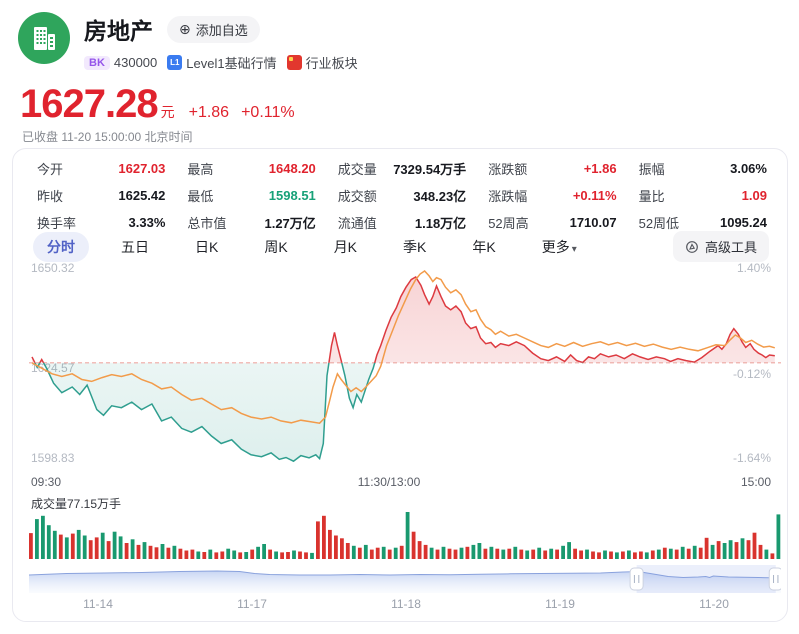 The image size is (799, 634). Describe the element at coordinates (322, 62) in the screenshot. I see `sector-type: 行业板块` at that location.